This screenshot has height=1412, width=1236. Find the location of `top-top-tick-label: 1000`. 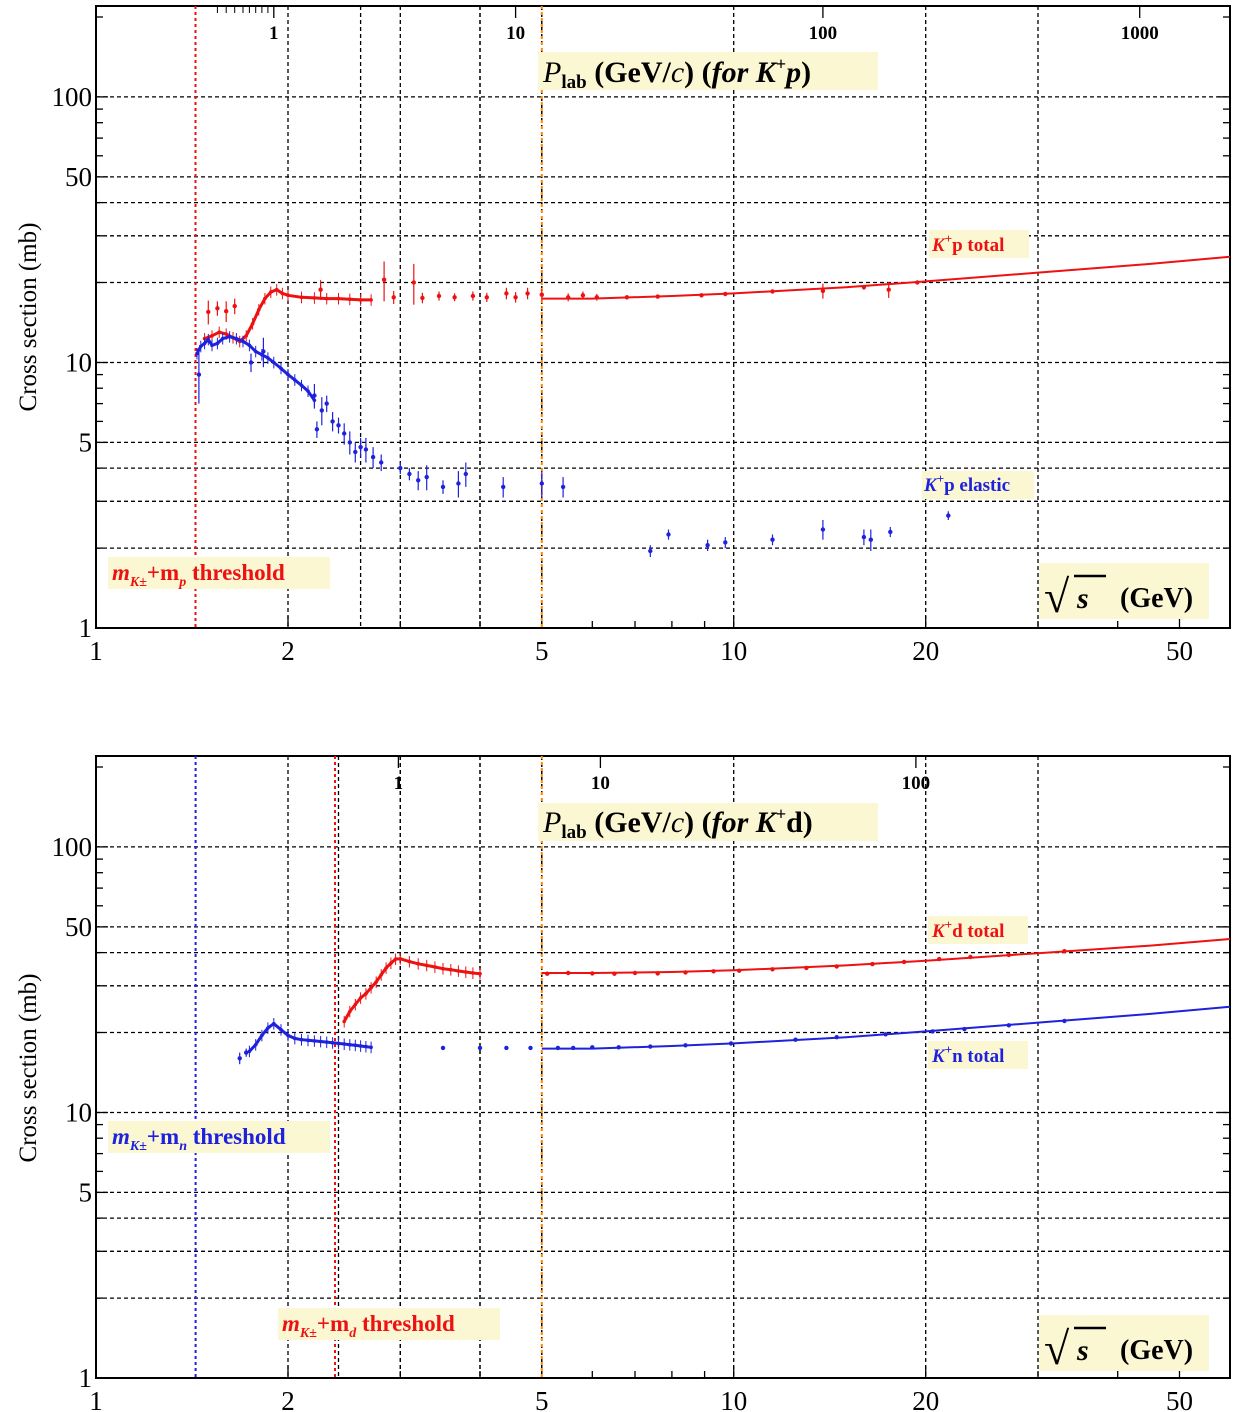

top-top-tick-label: 1000 is located at coordinates (1140, 33).